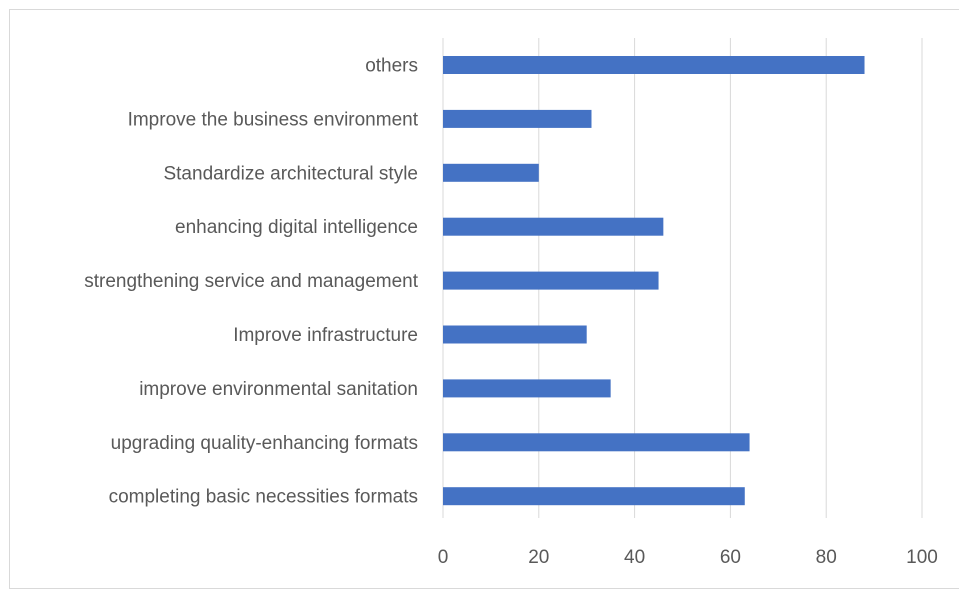 Image resolution: width=959 pixels, height=589 pixels. What do you see at coordinates (826, 557) in the screenshot?
I see `x-tick-label: 80` at bounding box center [826, 557].